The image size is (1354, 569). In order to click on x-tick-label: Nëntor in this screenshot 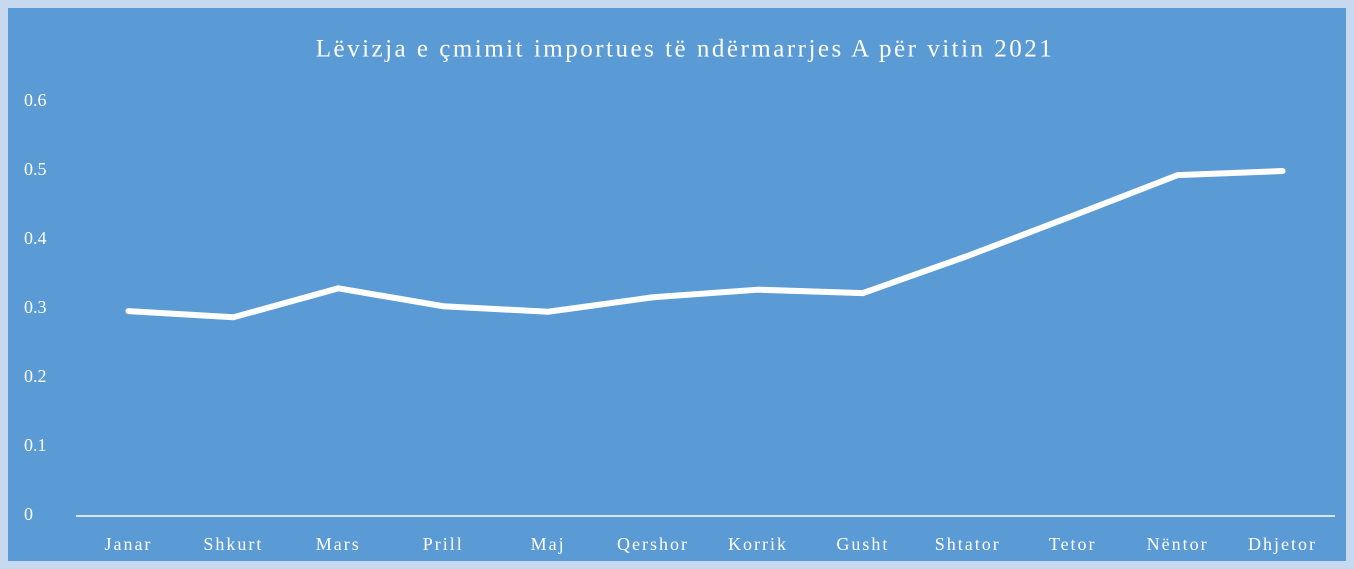, I will do `click(1178, 544)`.